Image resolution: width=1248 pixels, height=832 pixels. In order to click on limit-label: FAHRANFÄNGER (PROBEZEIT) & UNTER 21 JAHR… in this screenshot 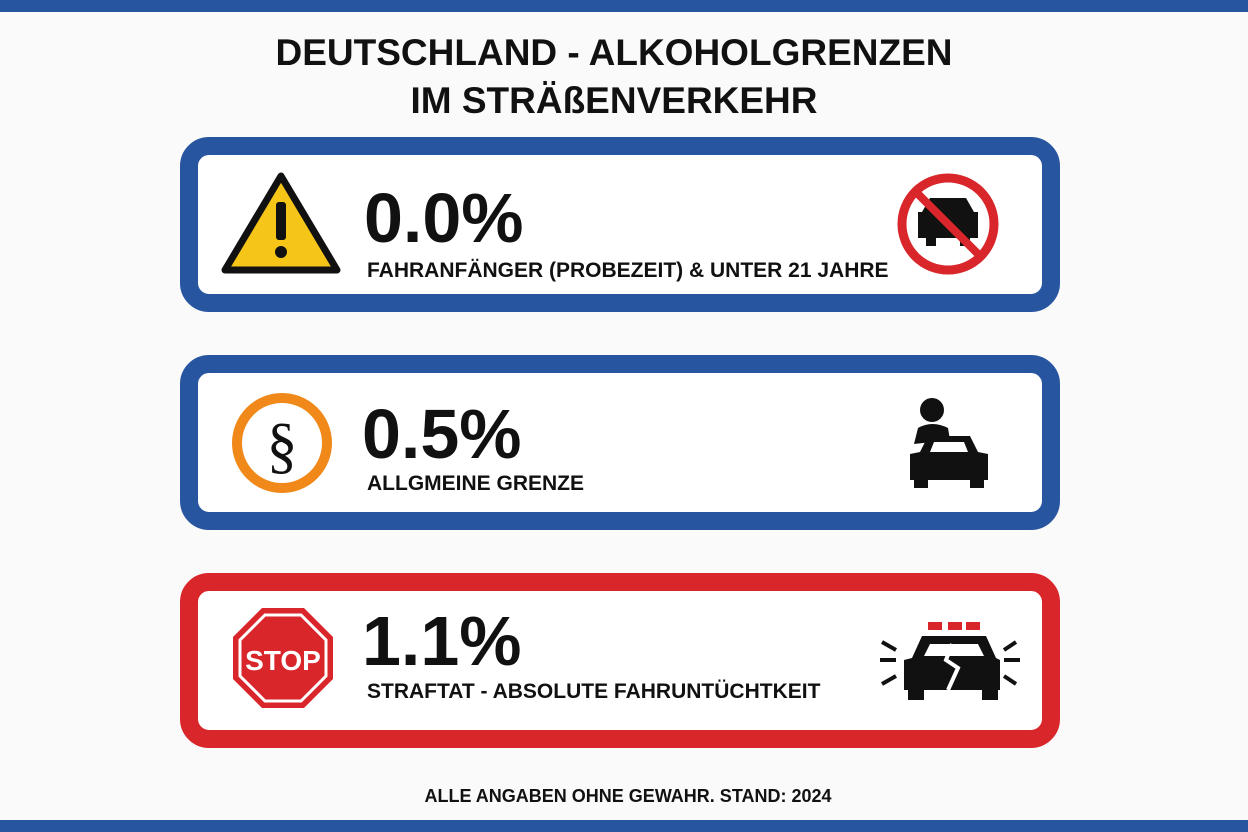, I will do `click(628, 270)`.